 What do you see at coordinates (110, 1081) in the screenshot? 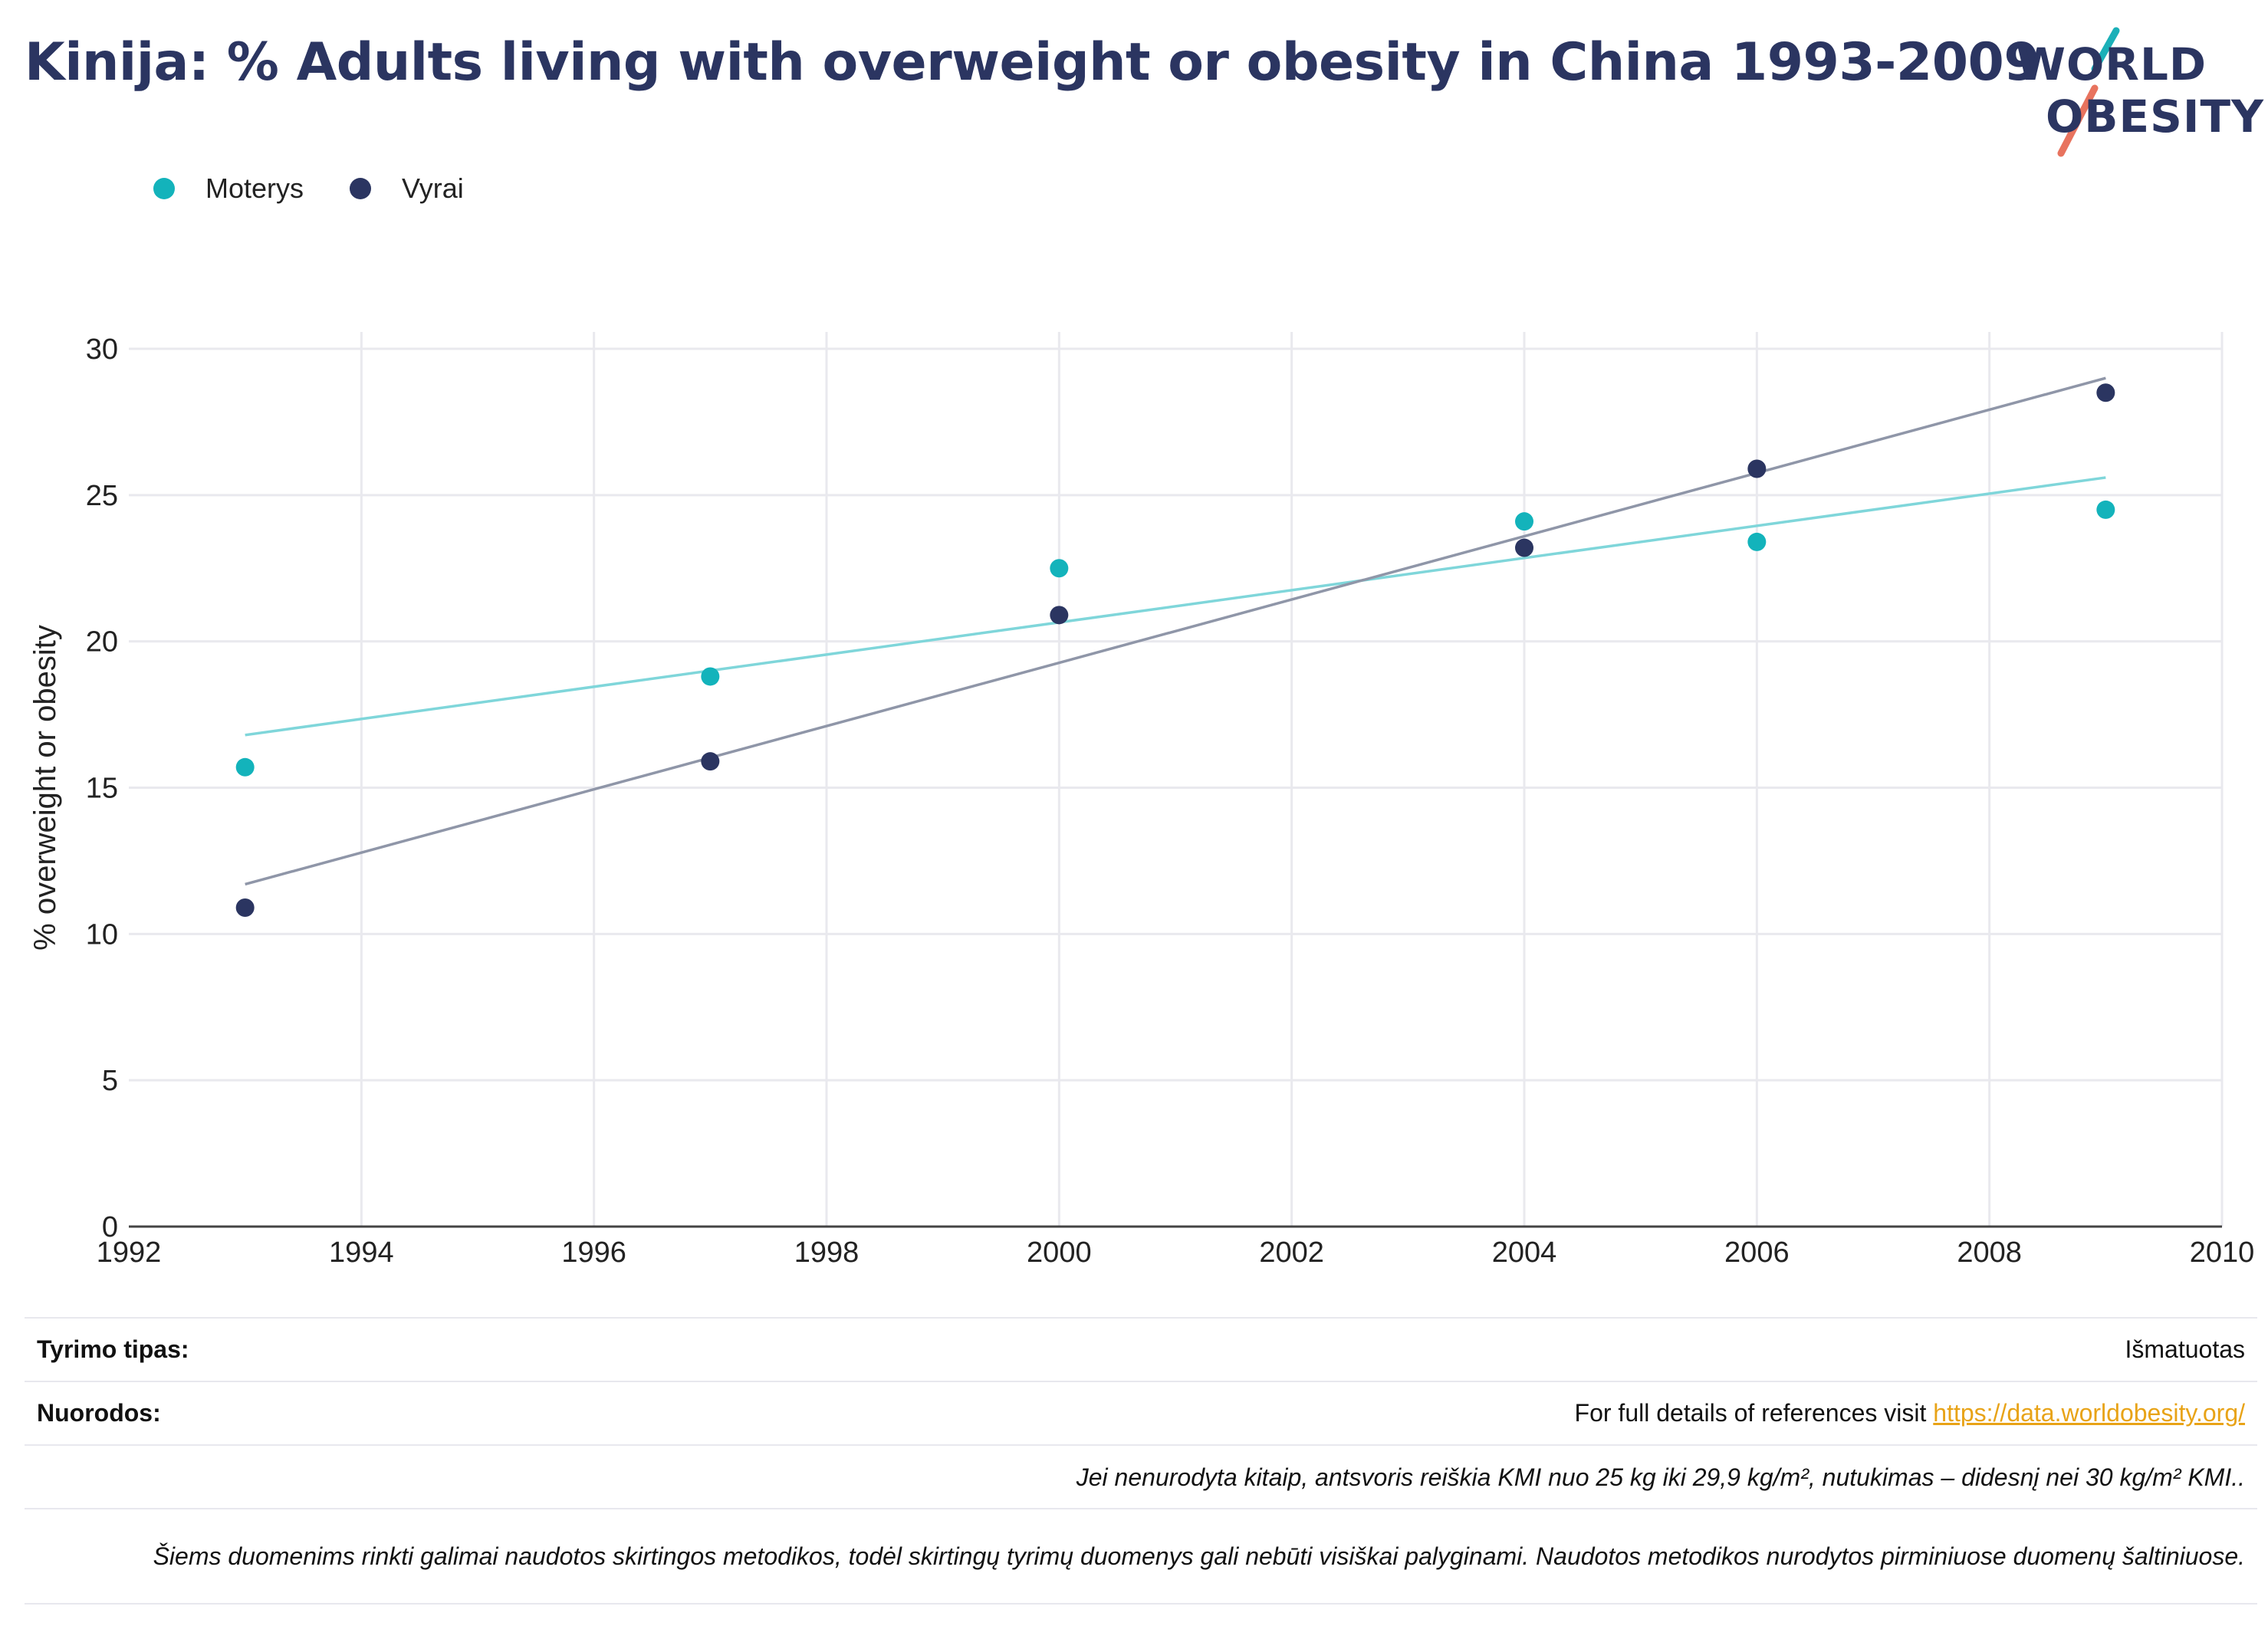
I see `y-tick-label-5: 5` at bounding box center [110, 1081].